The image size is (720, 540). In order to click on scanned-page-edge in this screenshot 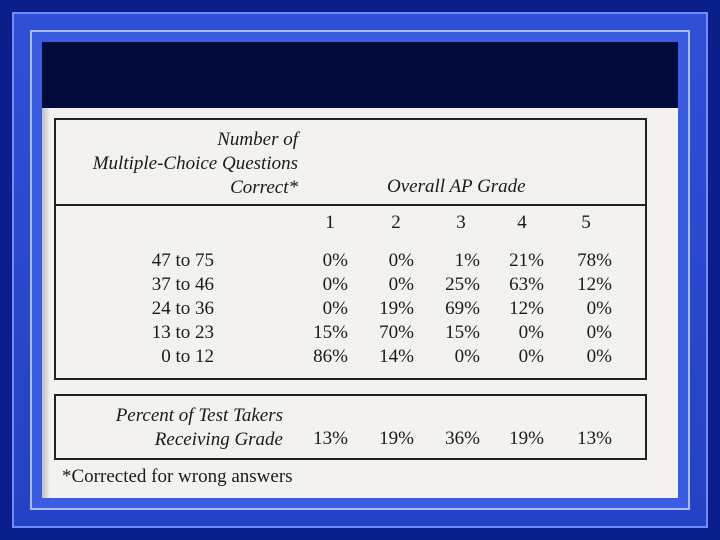, I will do `click(46, 303)`.